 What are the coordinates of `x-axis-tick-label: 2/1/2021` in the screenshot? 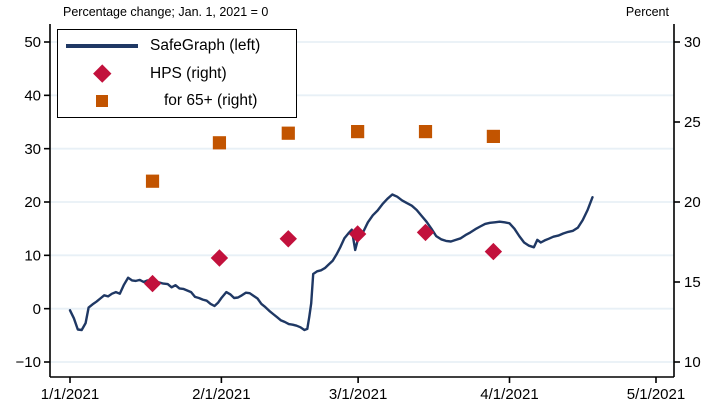 It's located at (221, 394).